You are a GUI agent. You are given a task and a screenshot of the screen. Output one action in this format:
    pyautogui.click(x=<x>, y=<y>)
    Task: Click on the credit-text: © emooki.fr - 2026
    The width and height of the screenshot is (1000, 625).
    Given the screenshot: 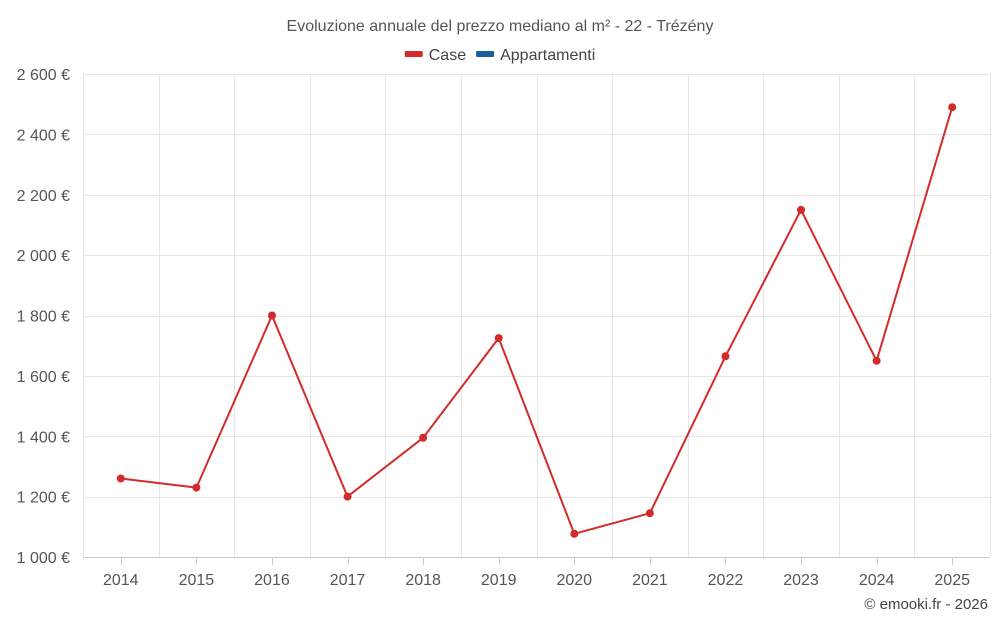 What is the action you would take?
    pyautogui.click(x=926, y=604)
    